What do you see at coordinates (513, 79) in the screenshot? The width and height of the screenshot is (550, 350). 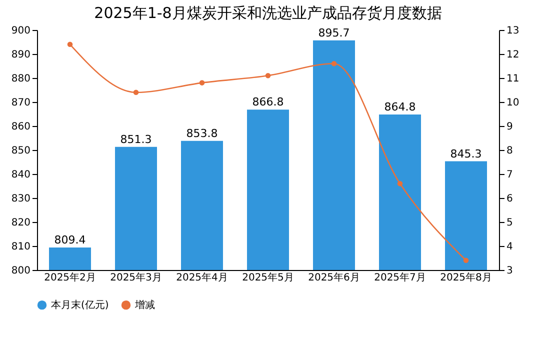 I see `y2-tick-label: 11` at bounding box center [513, 79].